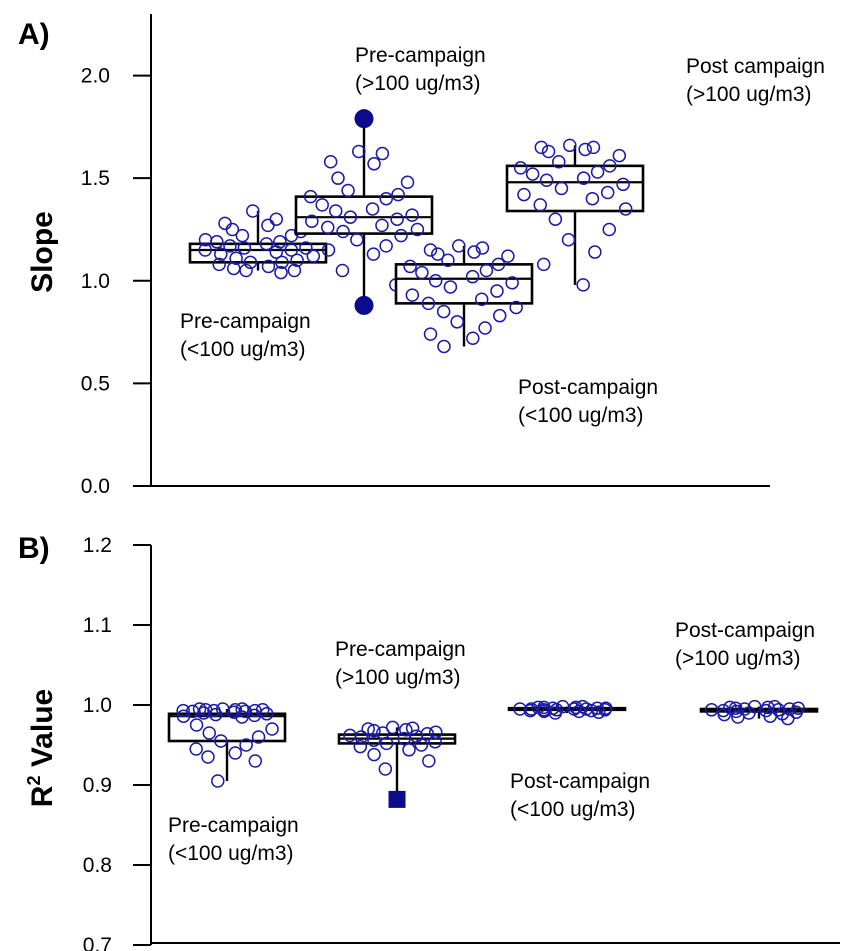  What do you see at coordinates (364, 215) in the screenshot?
I see `iqr-box` at bounding box center [364, 215].